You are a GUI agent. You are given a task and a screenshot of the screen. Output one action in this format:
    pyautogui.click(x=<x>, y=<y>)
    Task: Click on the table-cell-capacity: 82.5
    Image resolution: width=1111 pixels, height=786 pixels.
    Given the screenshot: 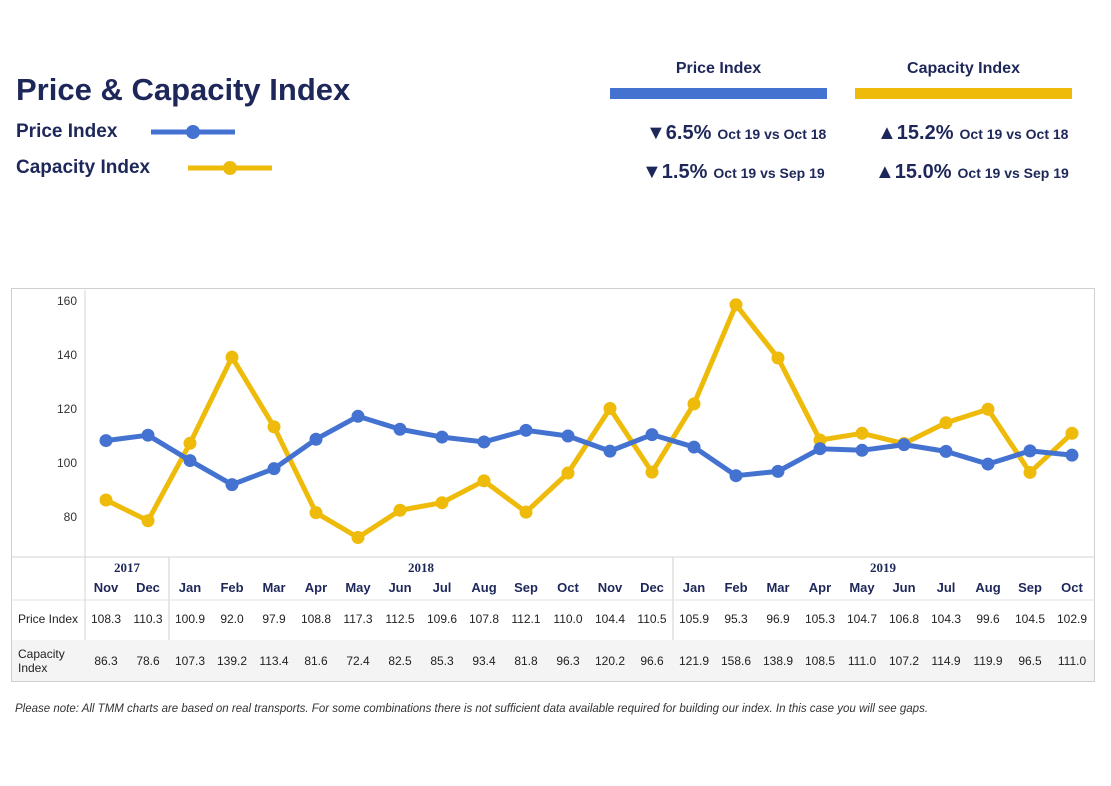 What is the action you would take?
    pyautogui.click(x=400, y=661)
    